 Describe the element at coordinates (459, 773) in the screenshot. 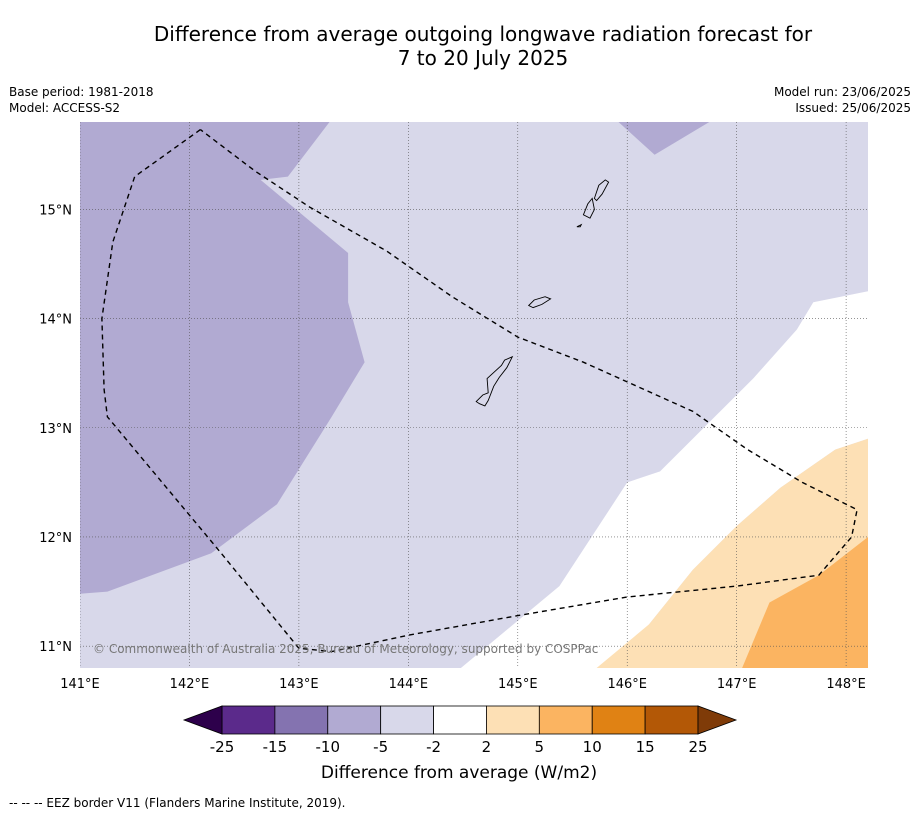

I see `colorbar-label: Difference from average (W/m2)` at that location.